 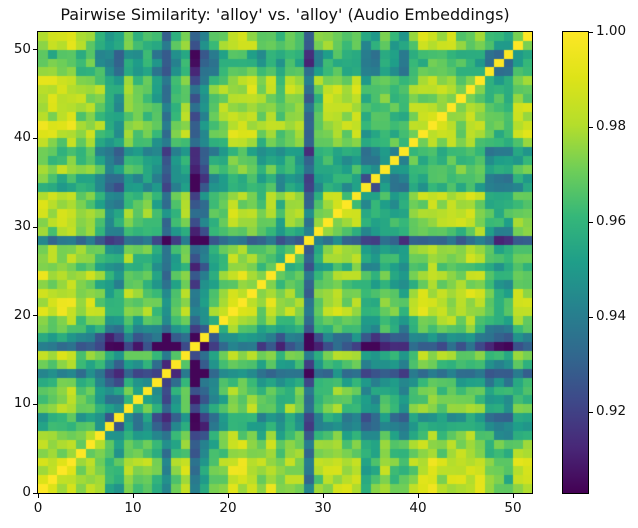 What do you see at coordinates (26, 492) in the screenshot?
I see `y-tick-label: 0` at bounding box center [26, 492].